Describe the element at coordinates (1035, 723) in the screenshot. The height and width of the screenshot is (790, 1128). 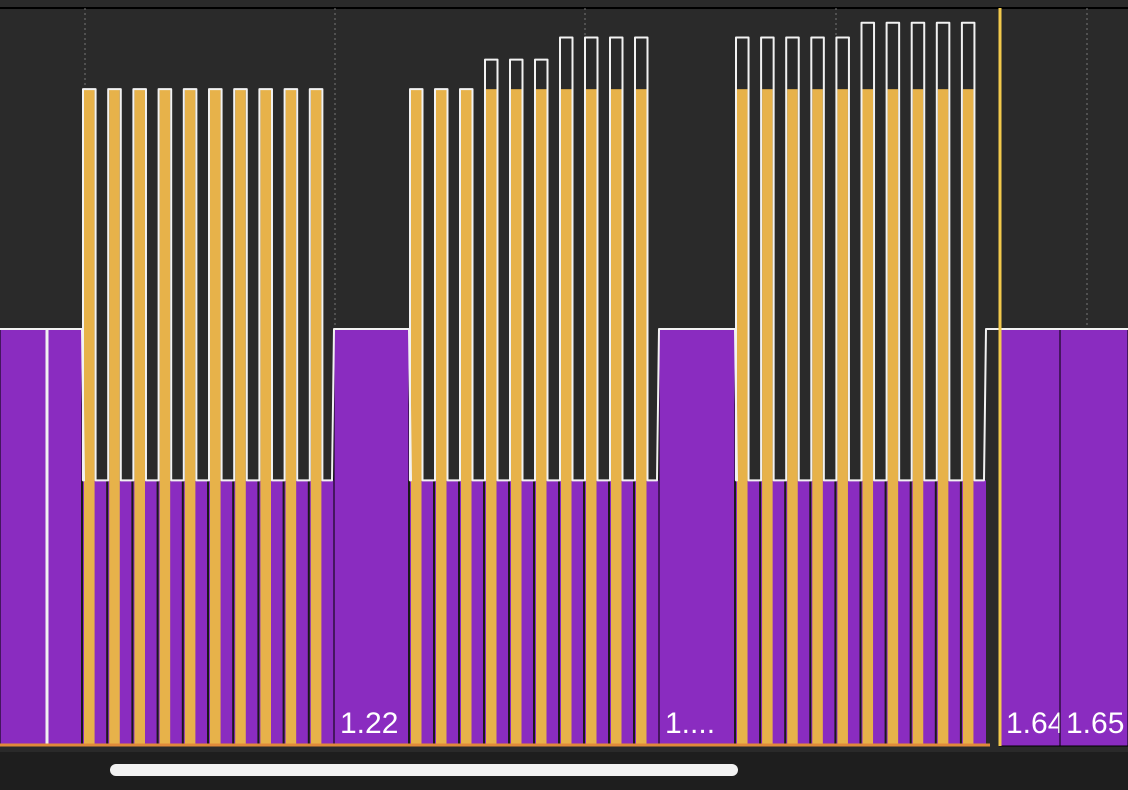
I see `segment-label-6: 1.64` at that location.